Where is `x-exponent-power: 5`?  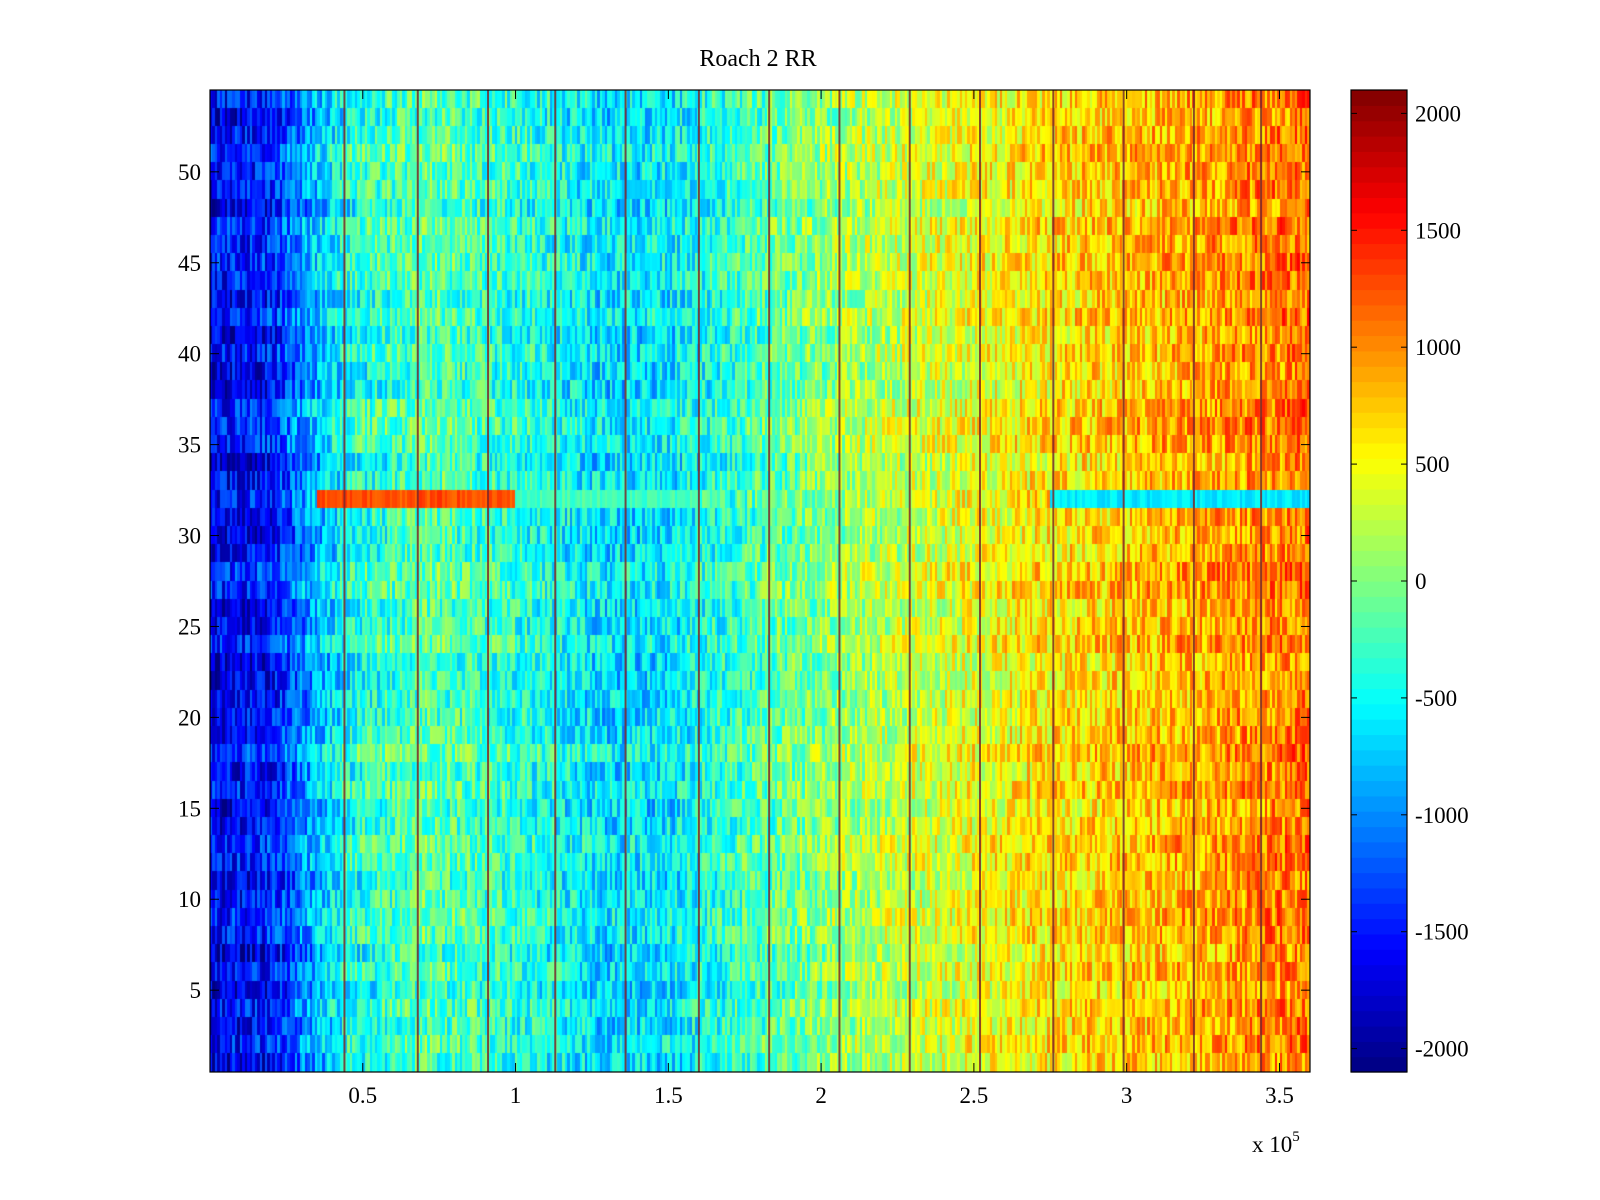 x-exponent-power: 5 is located at coordinates (1296, 1137).